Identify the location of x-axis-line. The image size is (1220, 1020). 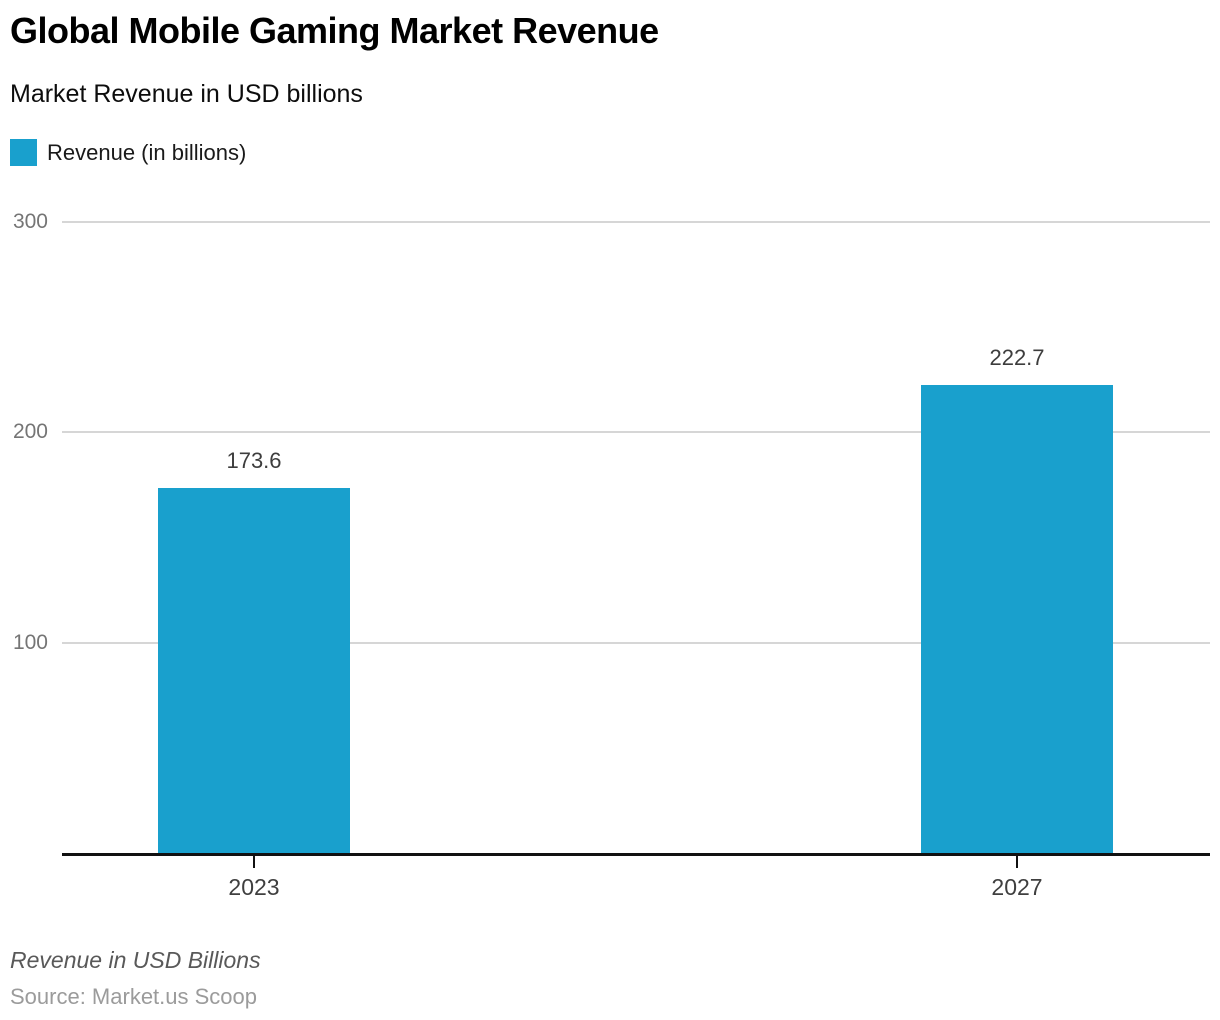
(636, 854).